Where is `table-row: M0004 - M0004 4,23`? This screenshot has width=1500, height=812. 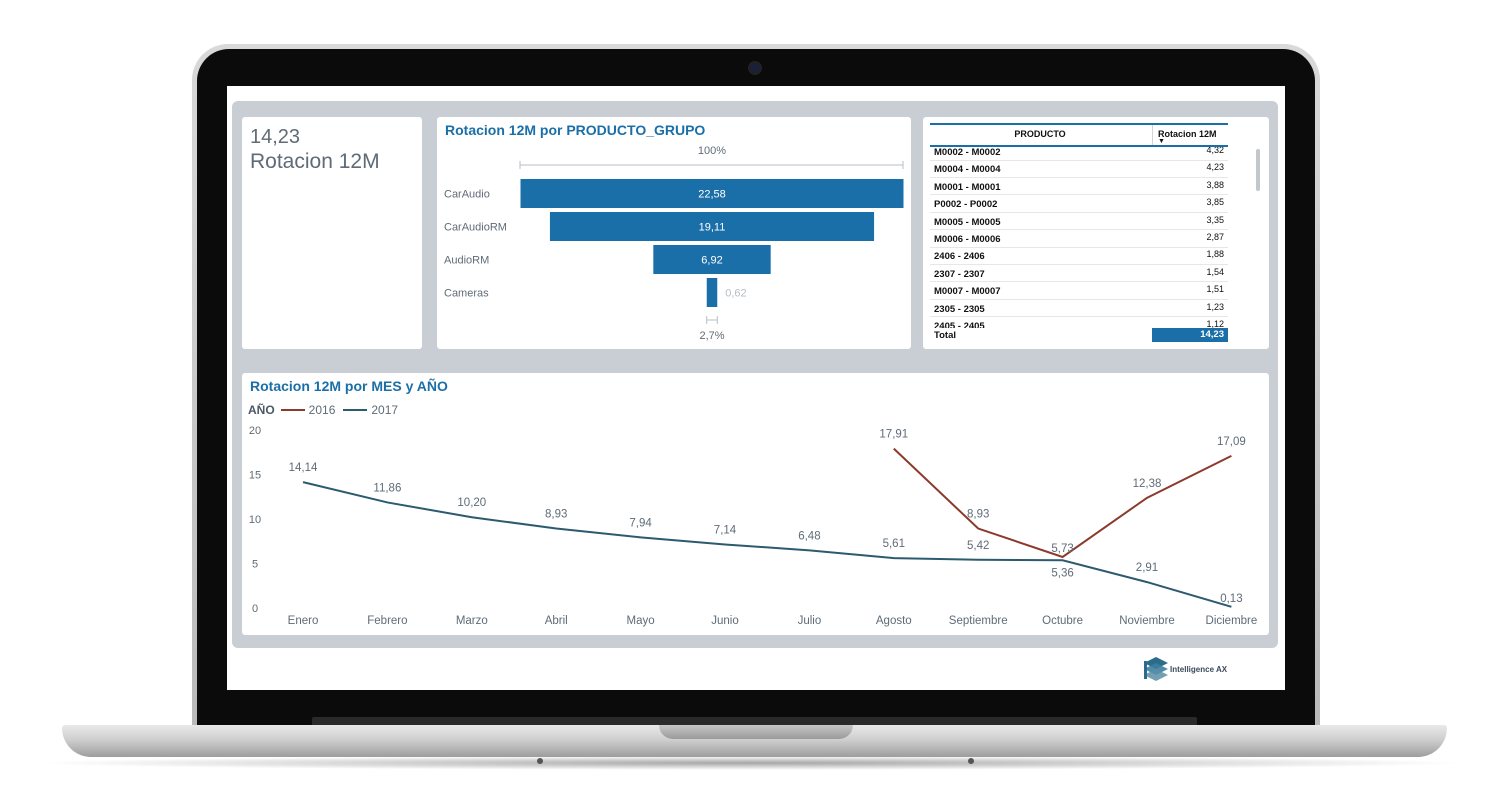 table-row: M0004 - M0004 4,23 is located at coordinates (1079, 169).